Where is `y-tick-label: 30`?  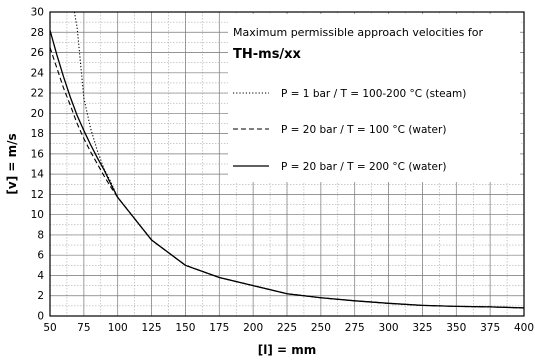 y-tick-label: 30 is located at coordinates (37, 13).